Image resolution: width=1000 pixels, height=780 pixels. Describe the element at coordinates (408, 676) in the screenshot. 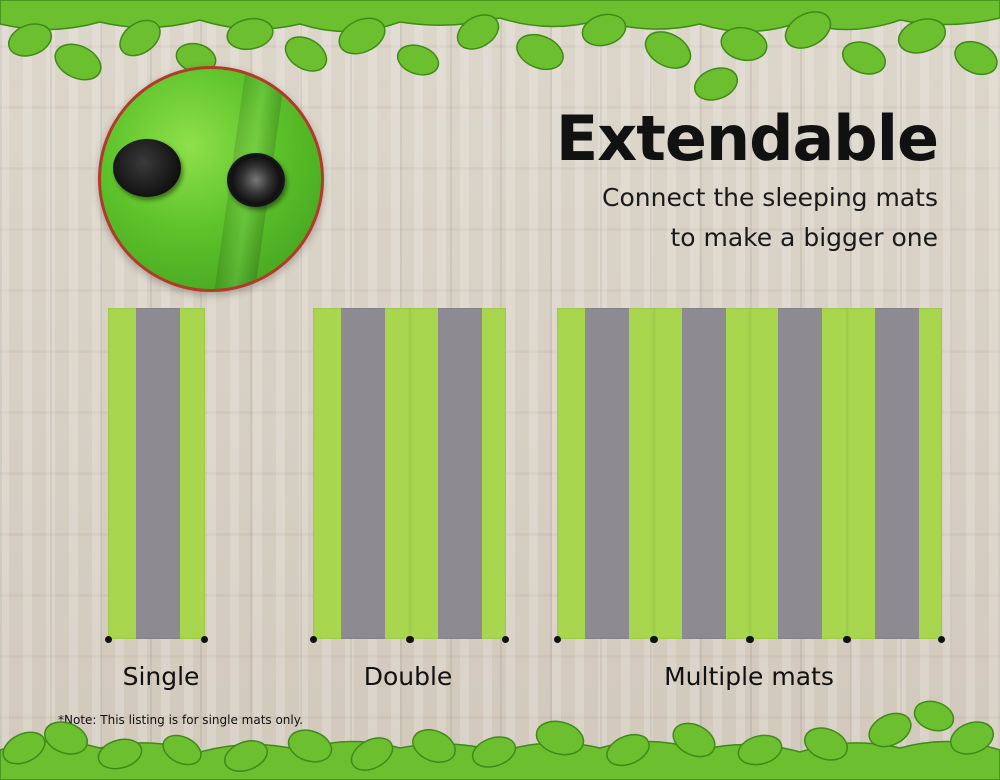

I see `label-double: Double` at that location.